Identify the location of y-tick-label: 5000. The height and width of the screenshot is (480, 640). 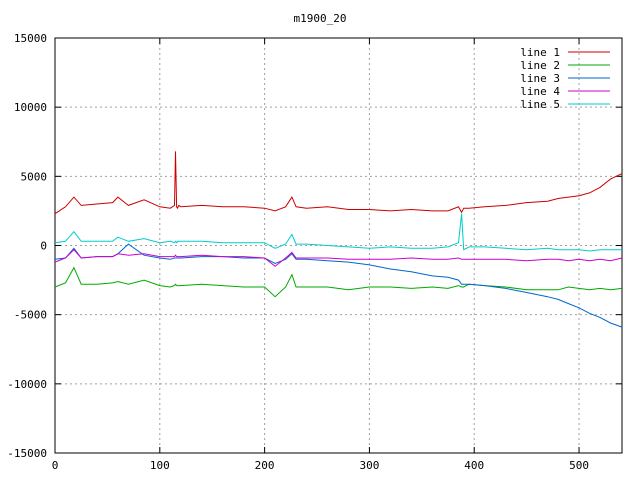
(34, 176).